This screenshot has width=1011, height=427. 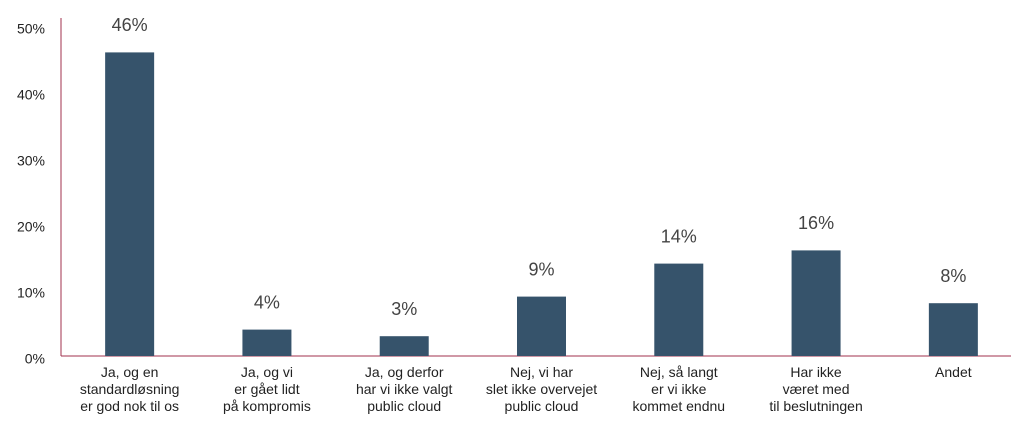 I want to click on y-tick-label: 20%, so click(x=31, y=227).